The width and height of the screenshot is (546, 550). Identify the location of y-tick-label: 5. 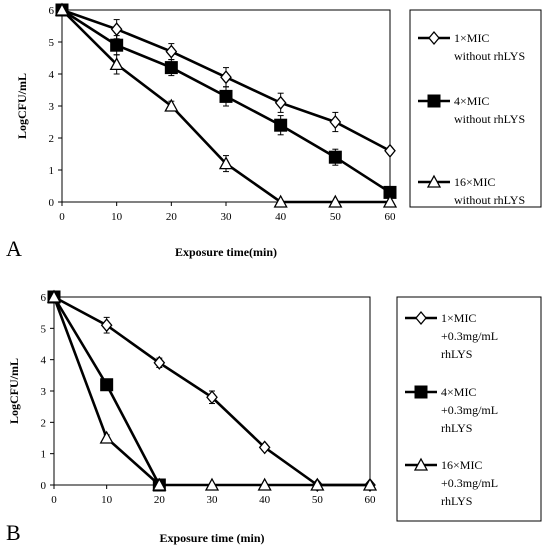
(52, 43).